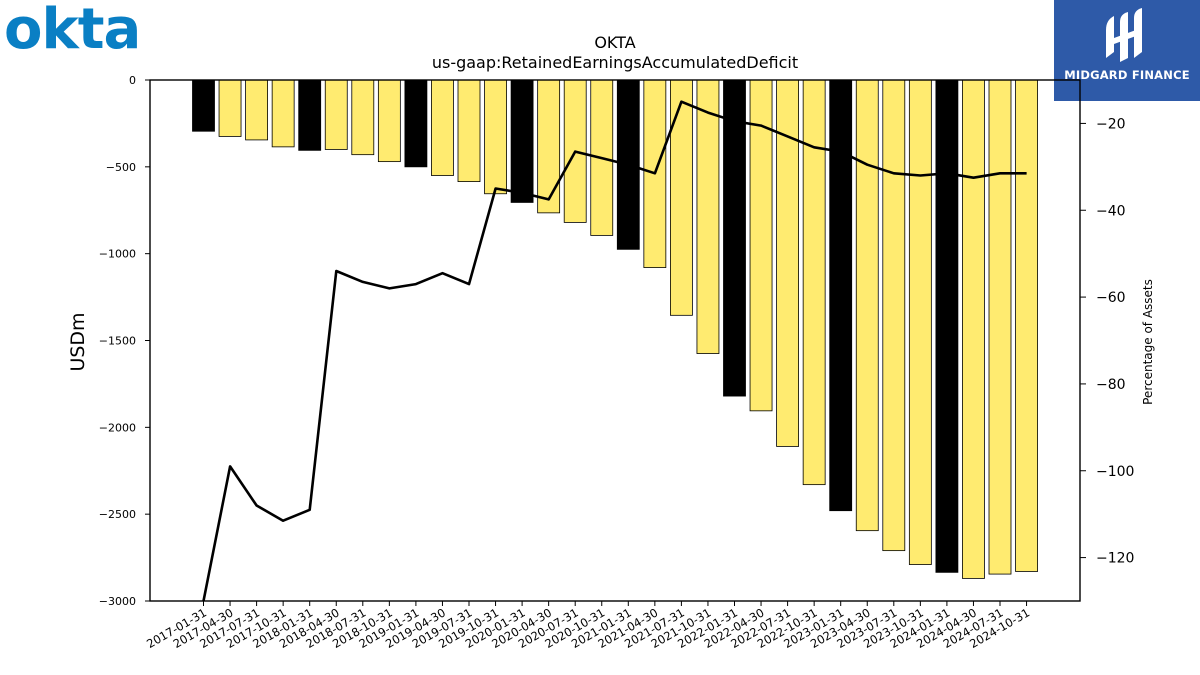 The image size is (1200, 675). I want to click on y2-tick-label: −60, so click(1111, 298).